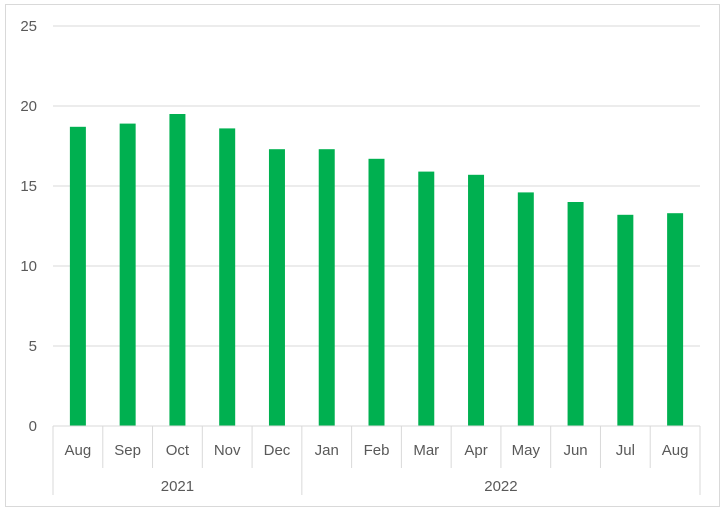 The width and height of the screenshot is (727, 513). What do you see at coordinates (127, 450) in the screenshot?
I see `x-tick-label: Sep` at bounding box center [127, 450].